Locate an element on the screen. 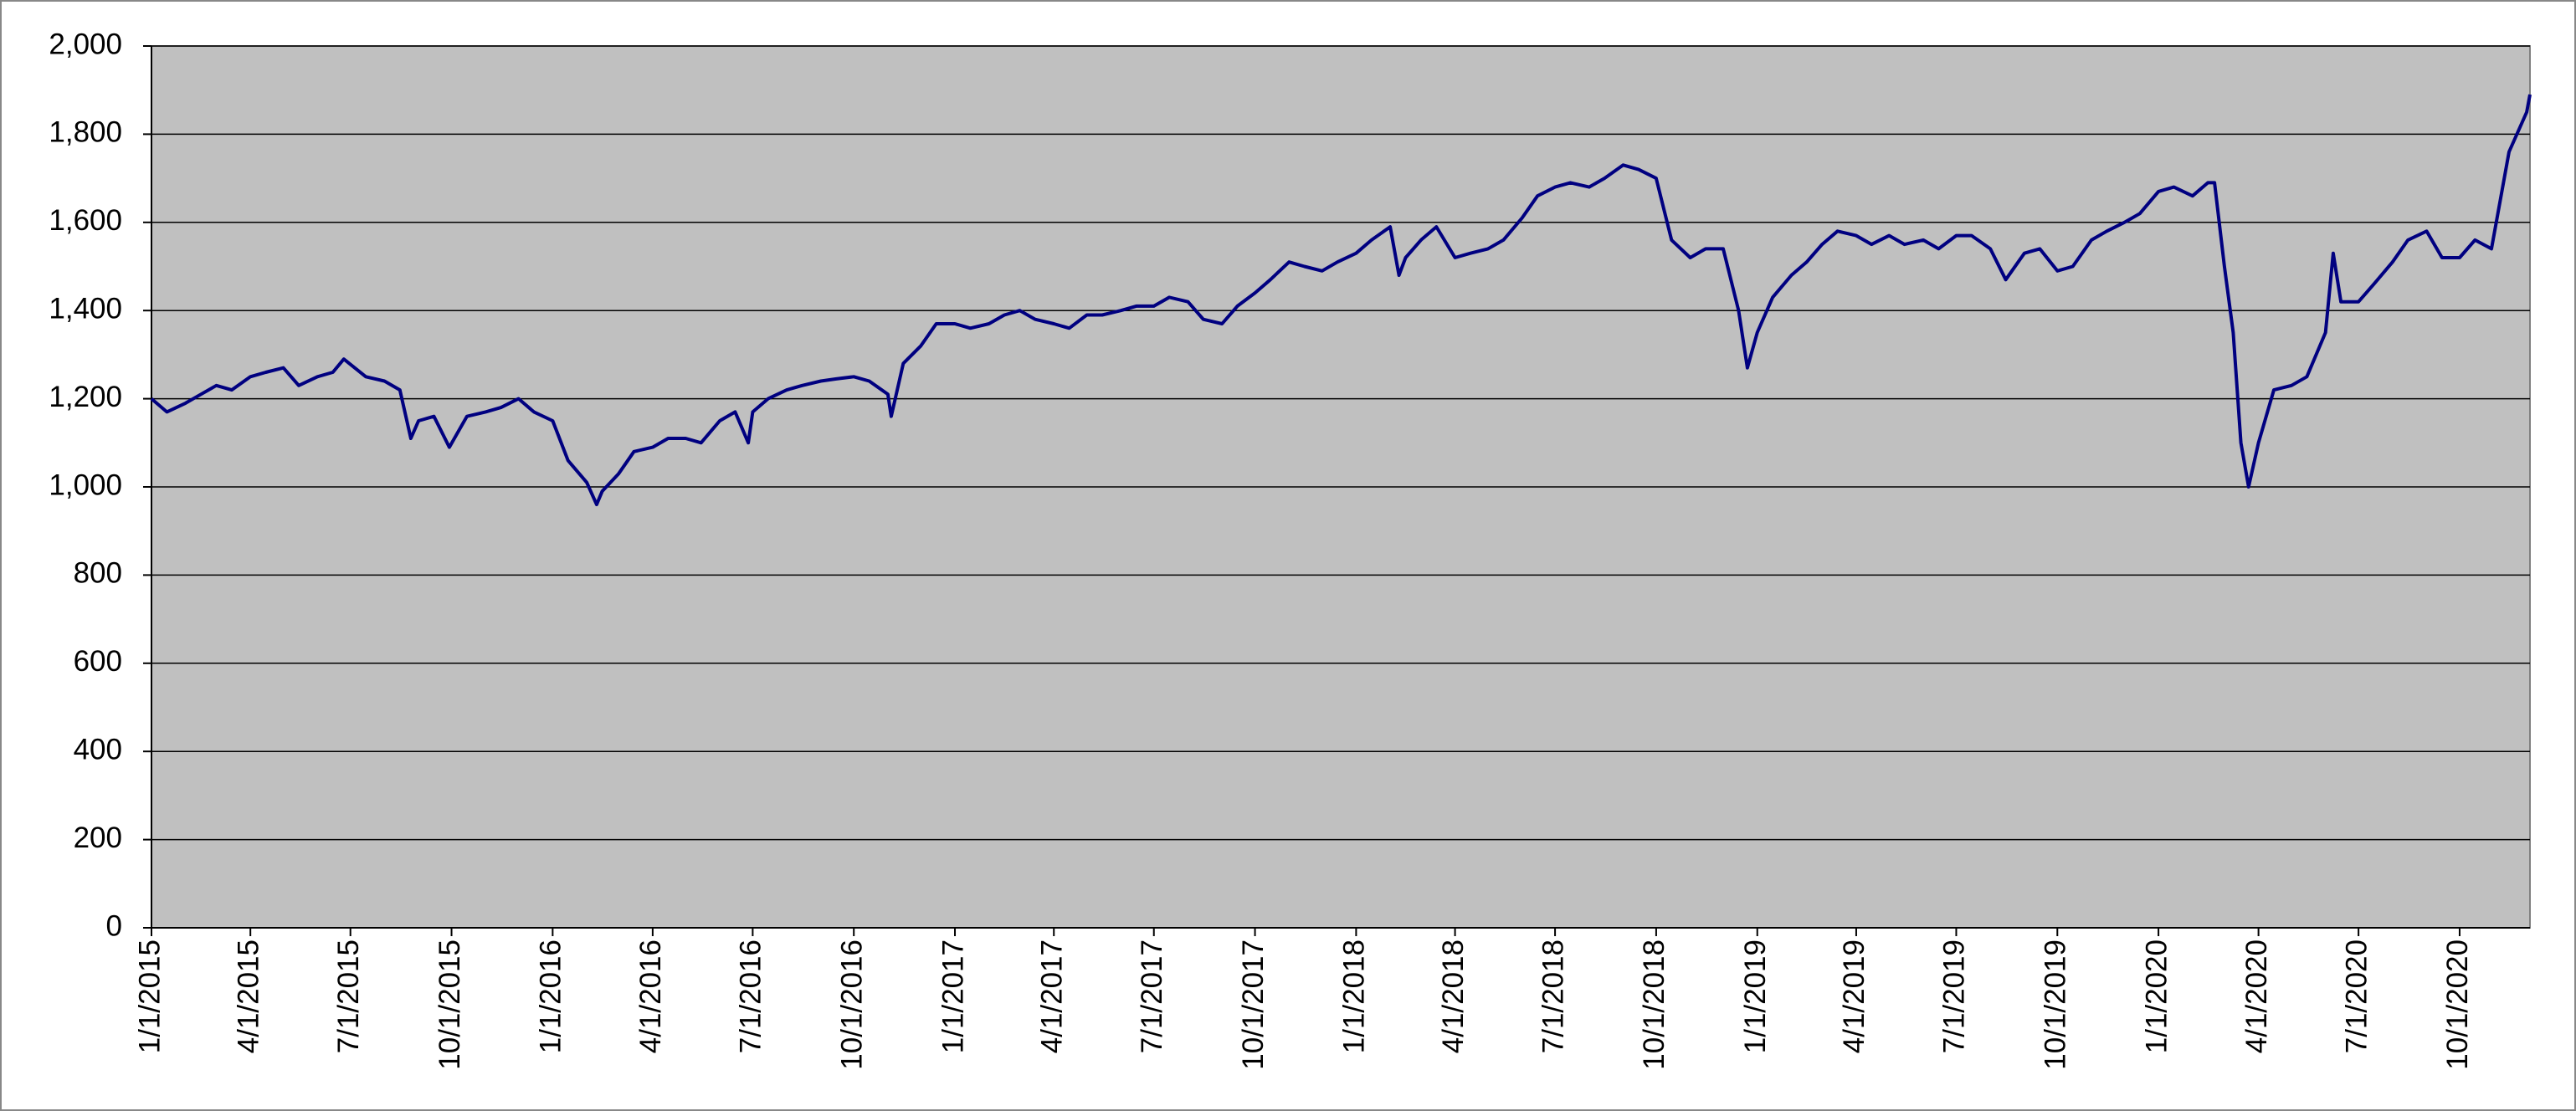 This screenshot has width=2576, height=1111. y-tick-label: 1,800 is located at coordinates (85, 132).